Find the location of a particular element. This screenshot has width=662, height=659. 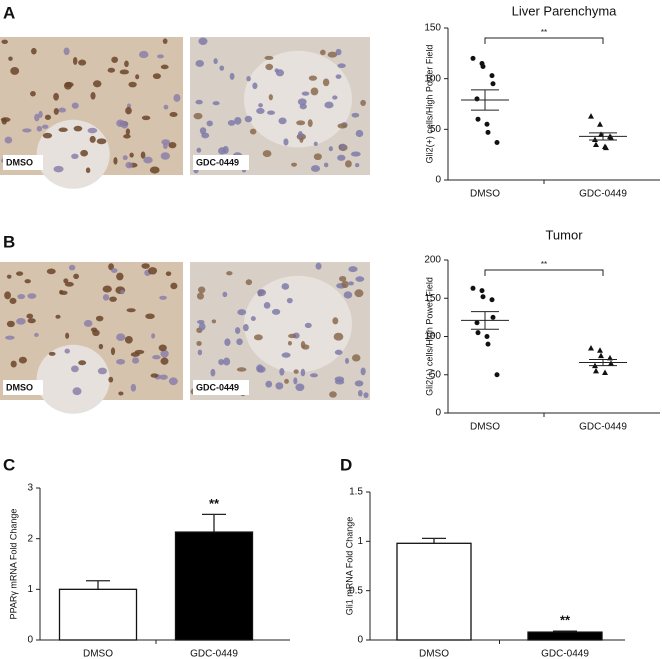

chart-title: Tumor is located at coordinates (564, 234).